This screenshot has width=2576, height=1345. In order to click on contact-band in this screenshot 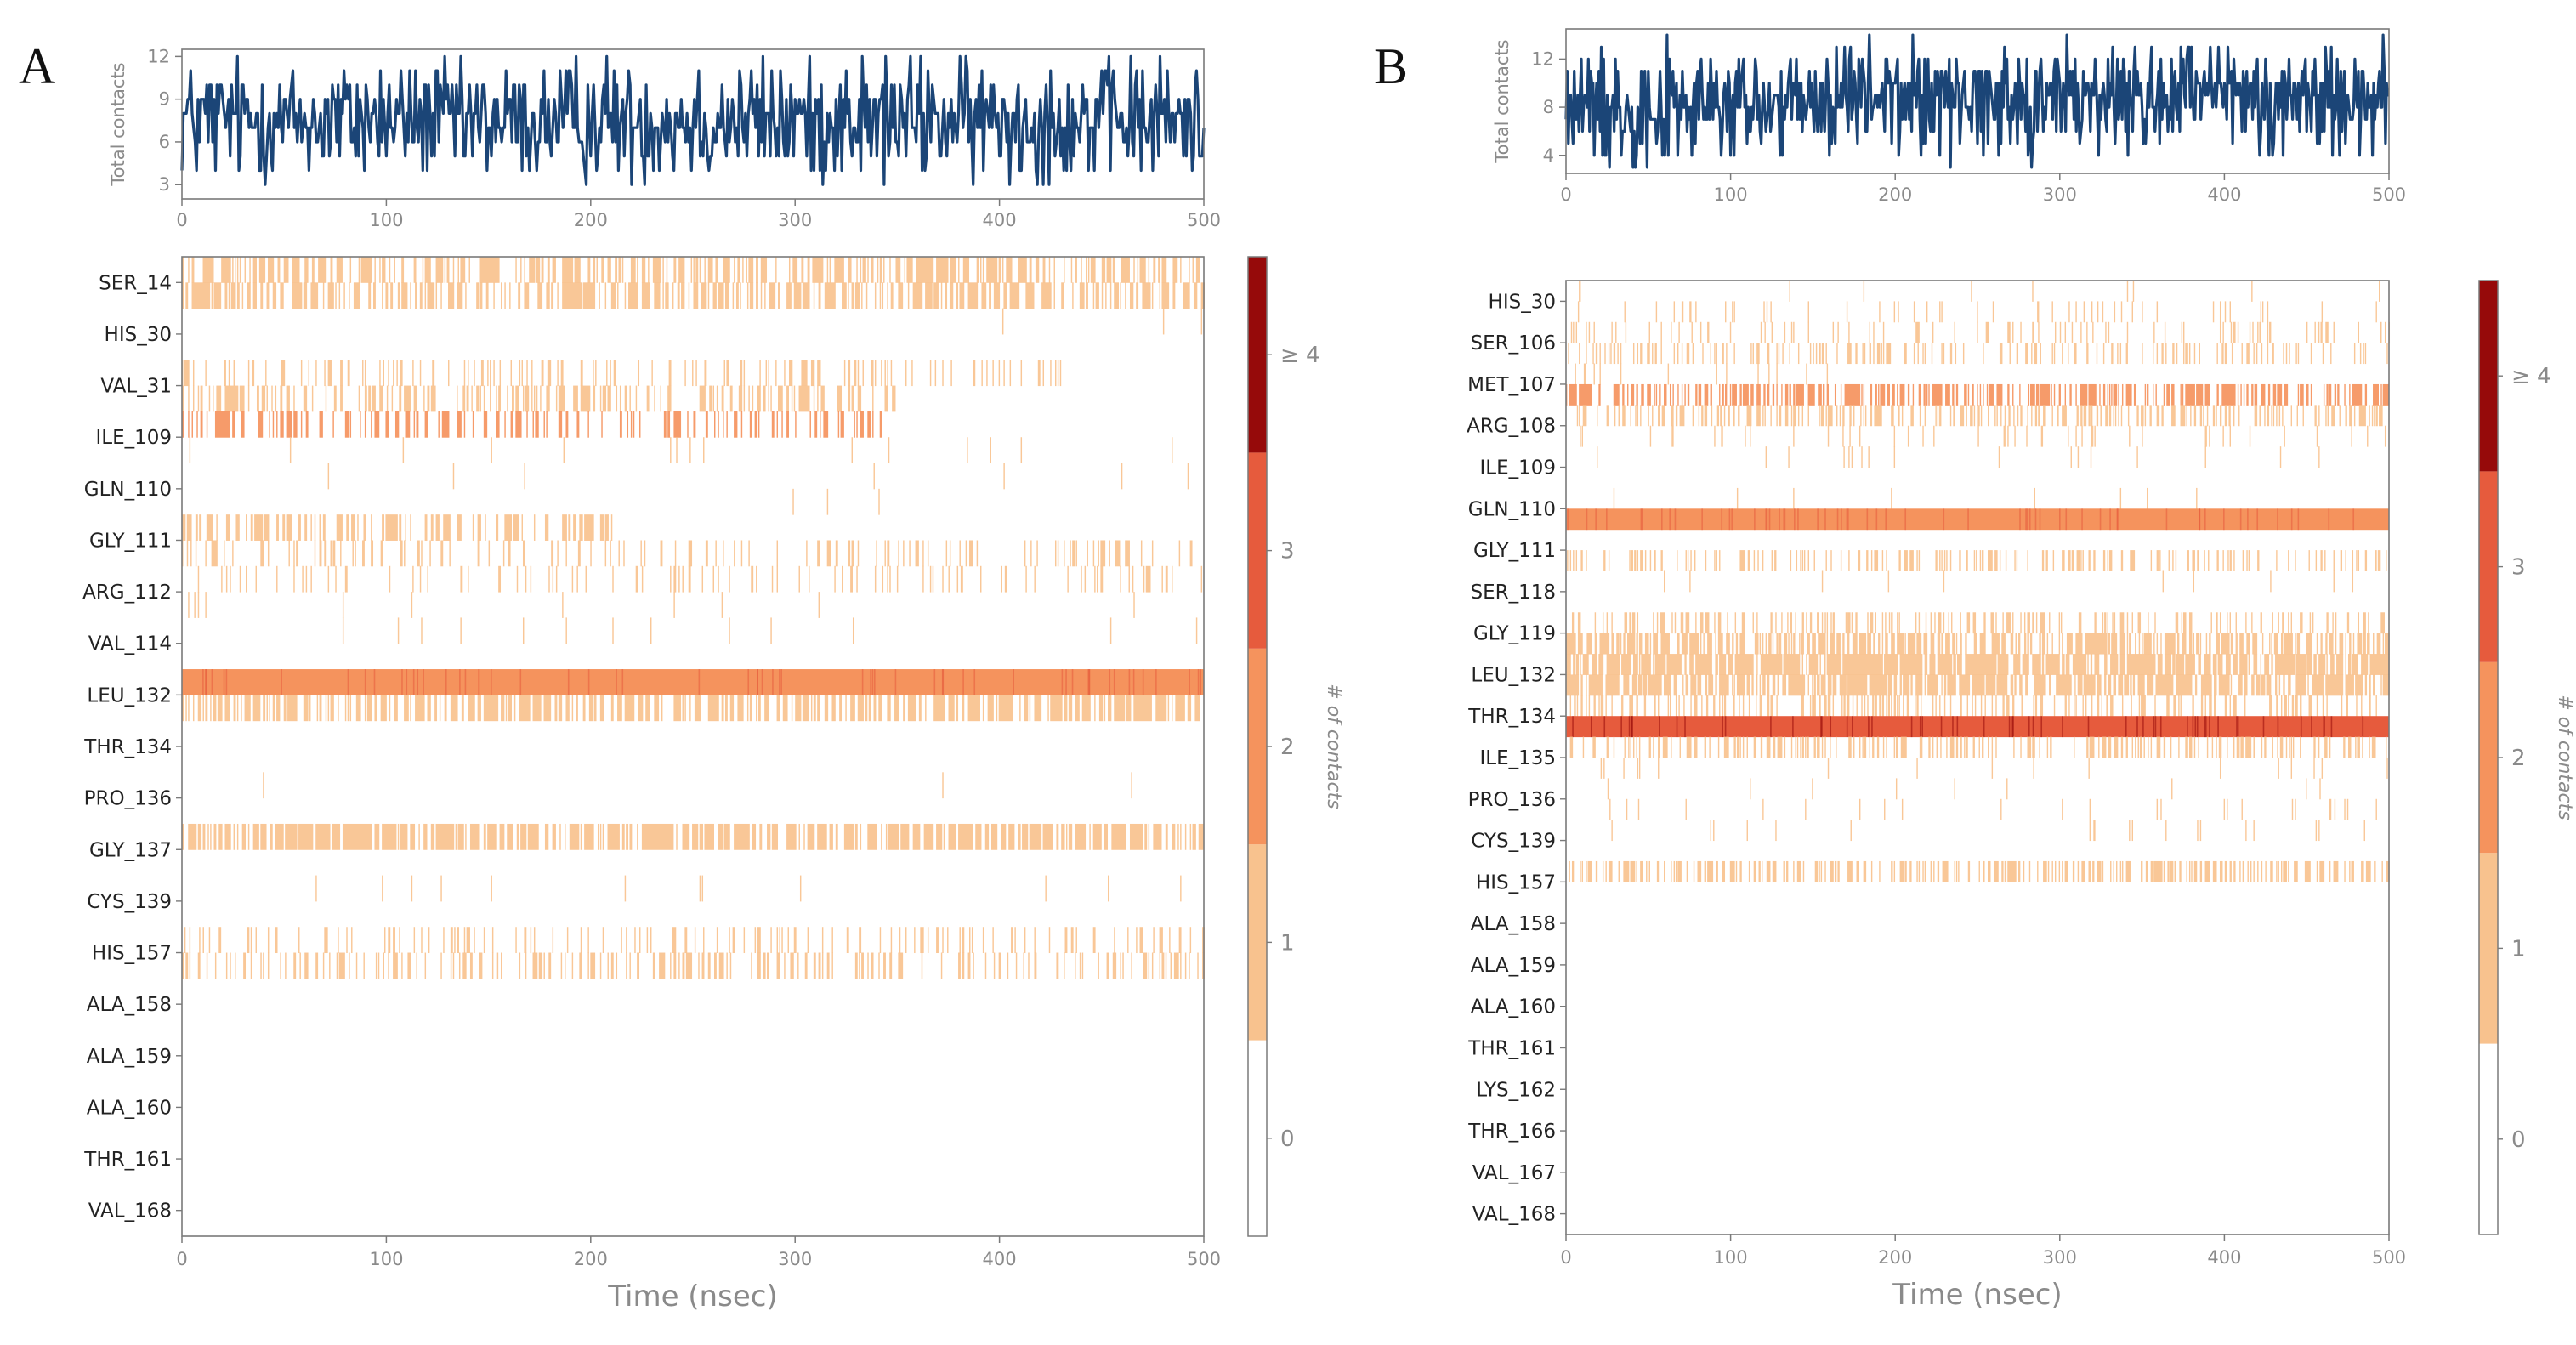, I will do `click(1978, 727)`.